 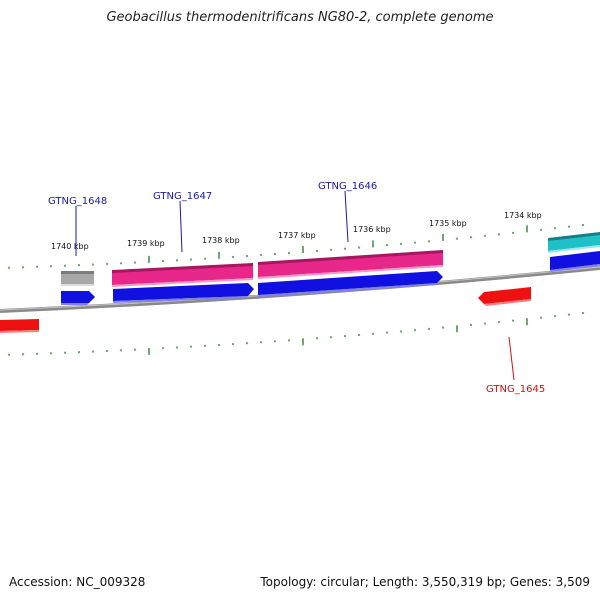 I want to click on tick-label-1738: 1738 kbp, so click(x=221, y=240).